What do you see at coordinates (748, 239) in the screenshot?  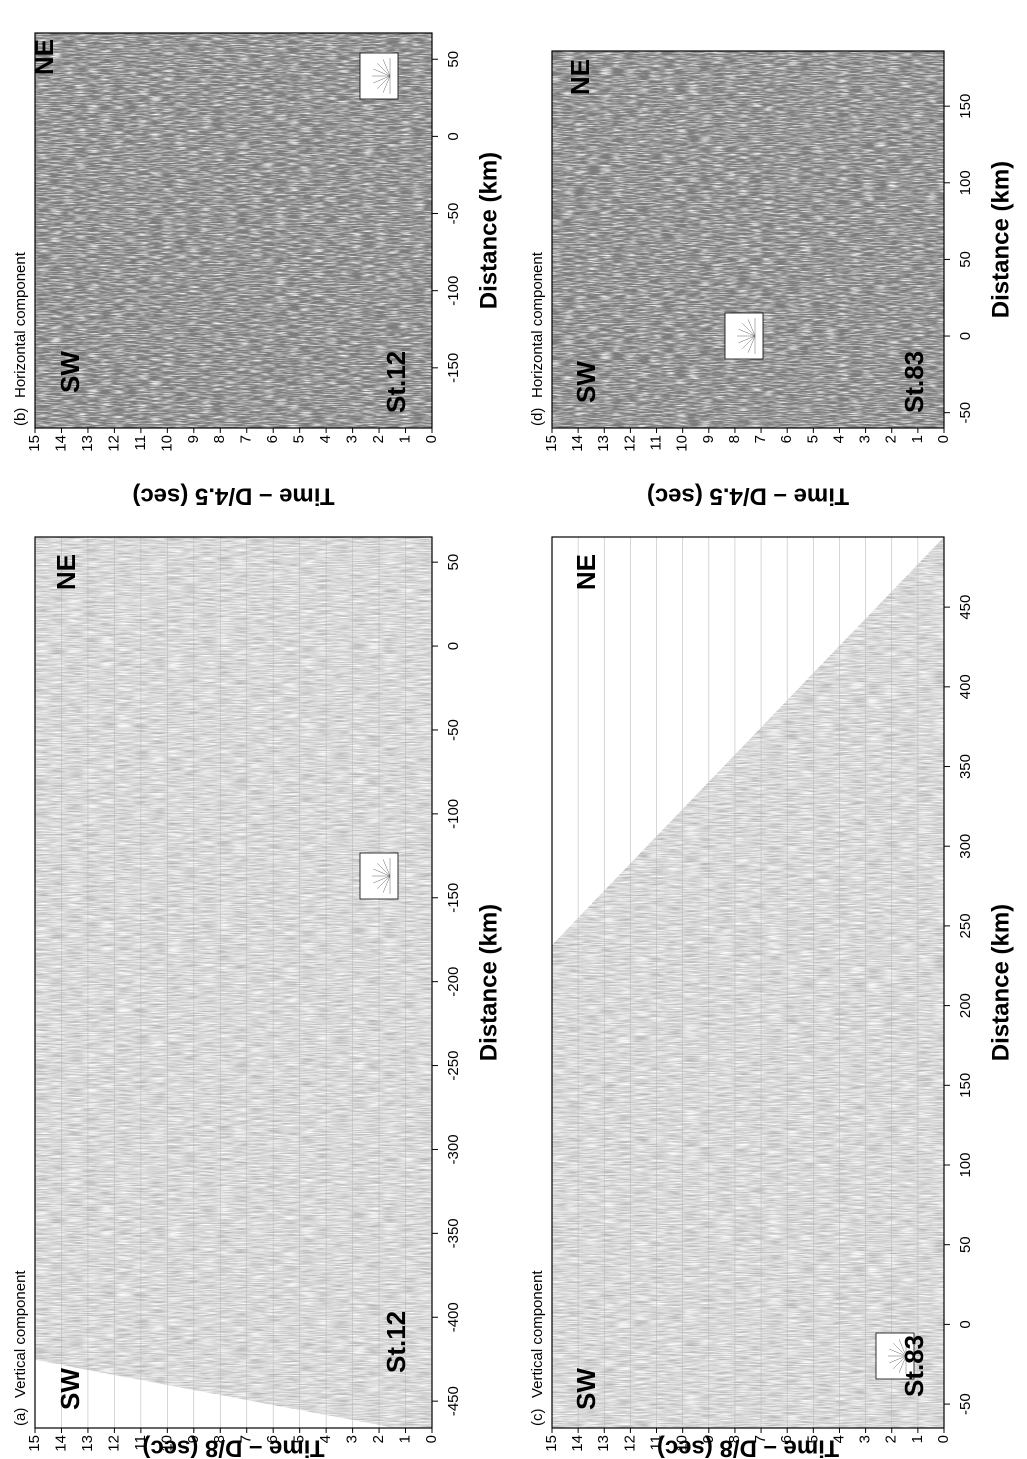 I see `plot-frame` at bounding box center [748, 239].